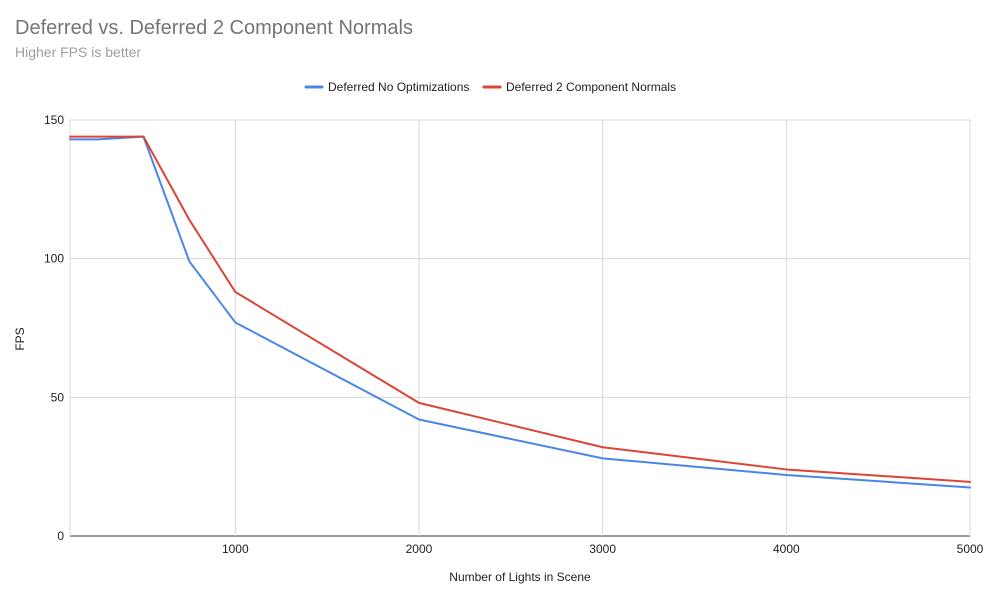 The width and height of the screenshot is (997, 611). Describe the element at coordinates (235, 549) in the screenshot. I see `x-tick-label: 1000` at that location.